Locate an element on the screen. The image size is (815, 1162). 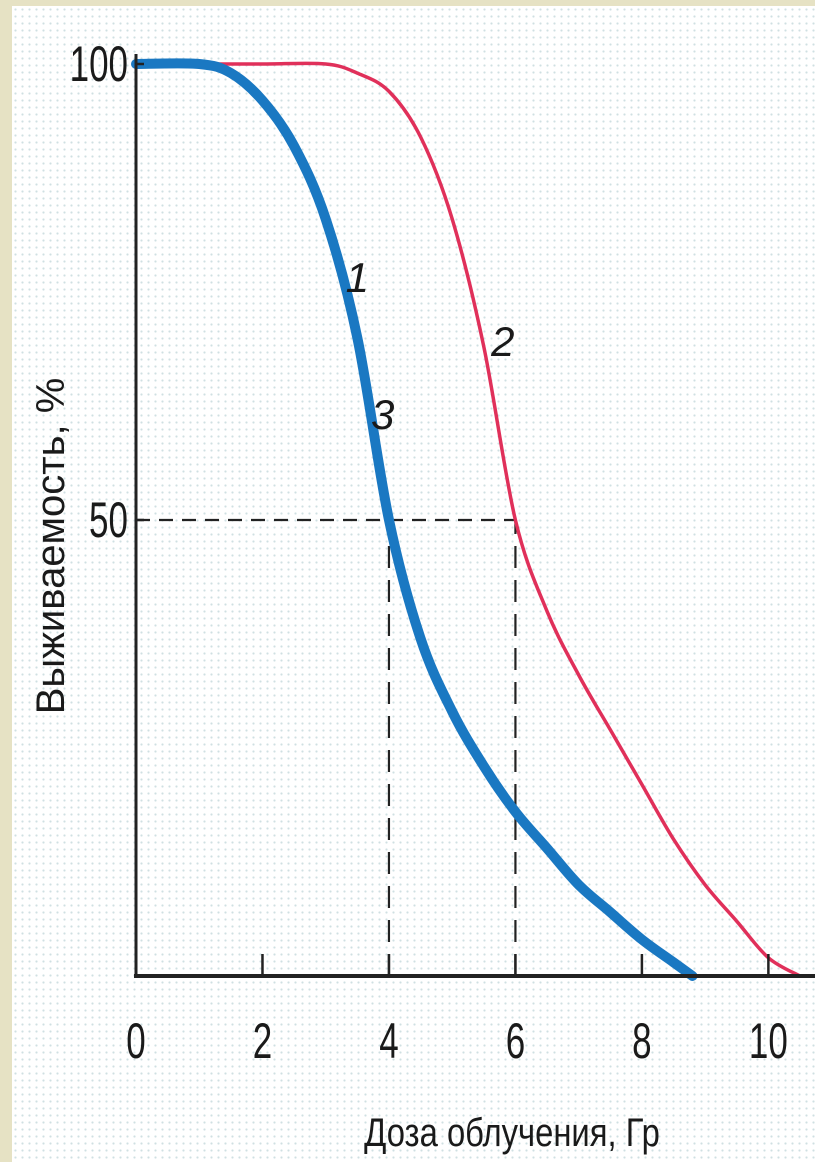
curve-label-1: 1 is located at coordinates (357, 277).